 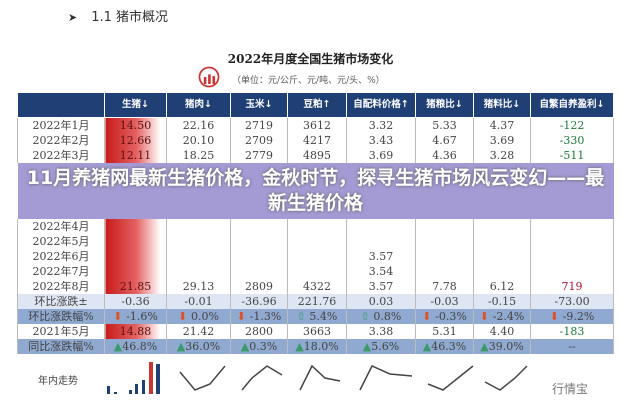 What do you see at coordinates (61, 155) in the screenshot?
I see `row-label: 2022年3月` at bounding box center [61, 155].